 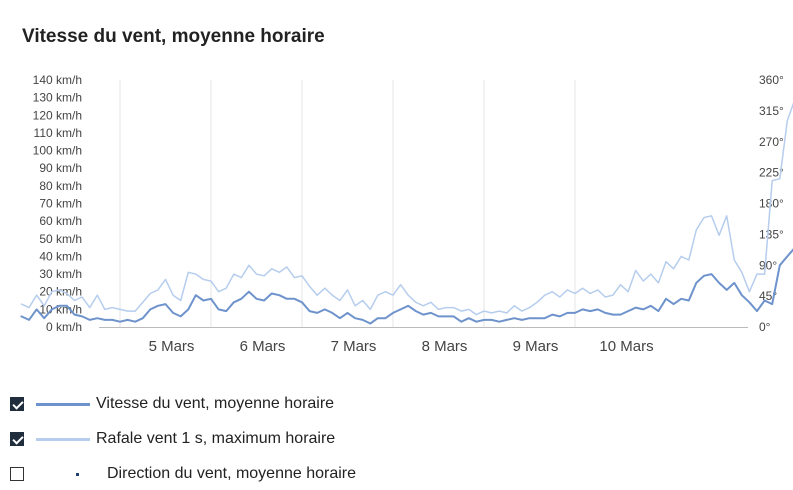 What do you see at coordinates (771, 204) in the screenshot?
I see `y-right-tick-label: 180°` at bounding box center [771, 204].